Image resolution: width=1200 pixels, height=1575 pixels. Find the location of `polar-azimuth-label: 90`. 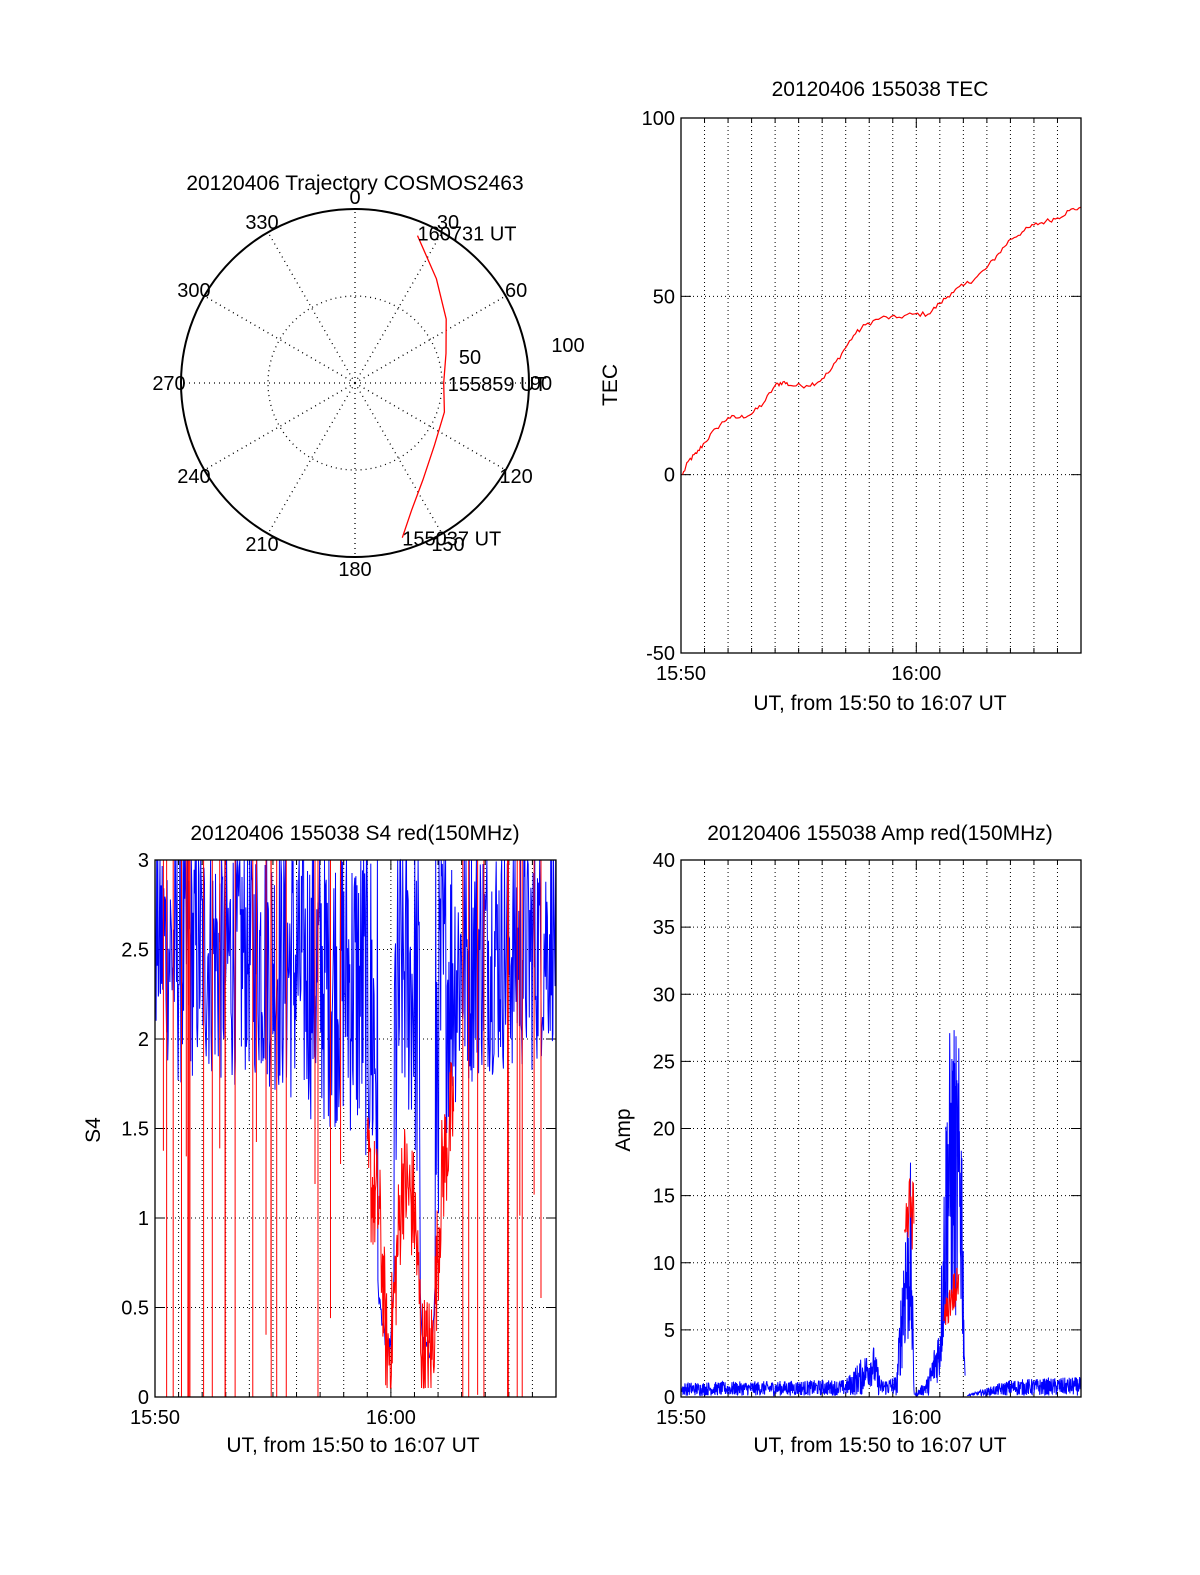

polar-azimuth-label: 90 is located at coordinates (541, 384).